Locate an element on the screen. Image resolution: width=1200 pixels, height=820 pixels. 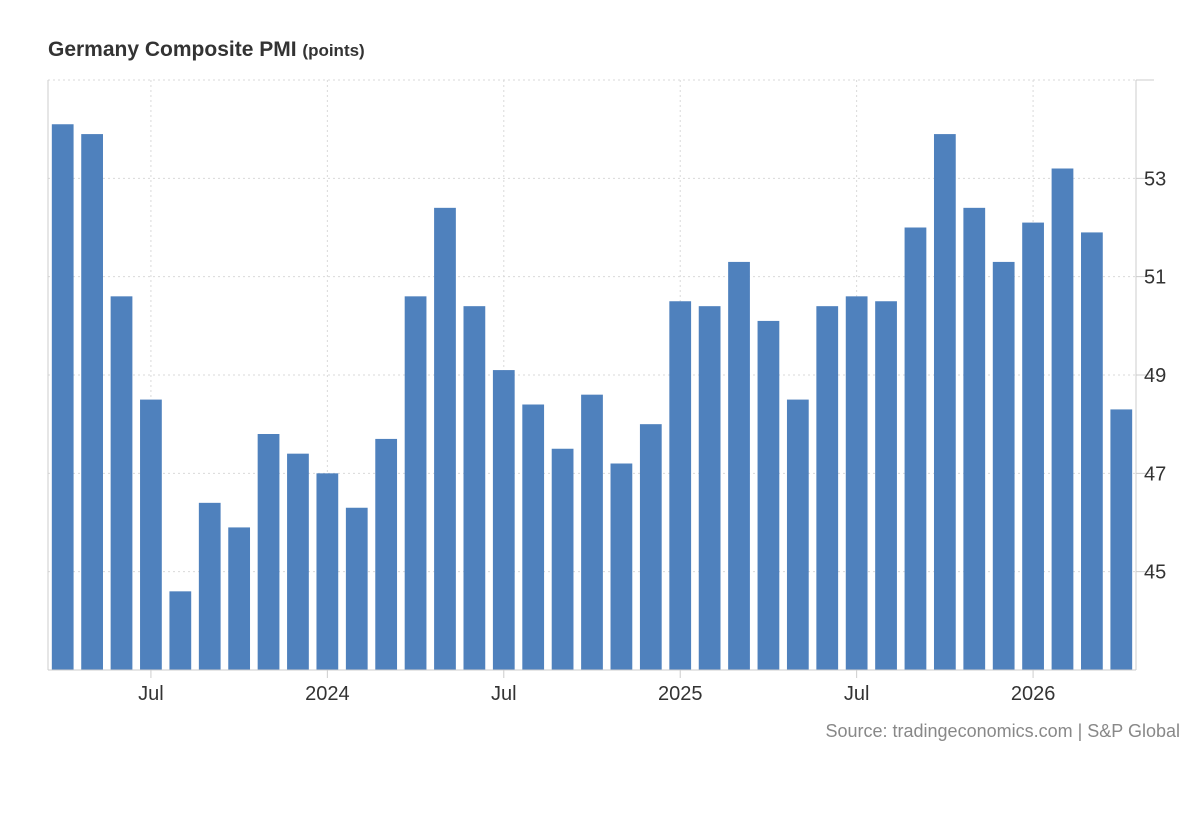
y-tick-label: 45 is located at coordinates (1155, 573).